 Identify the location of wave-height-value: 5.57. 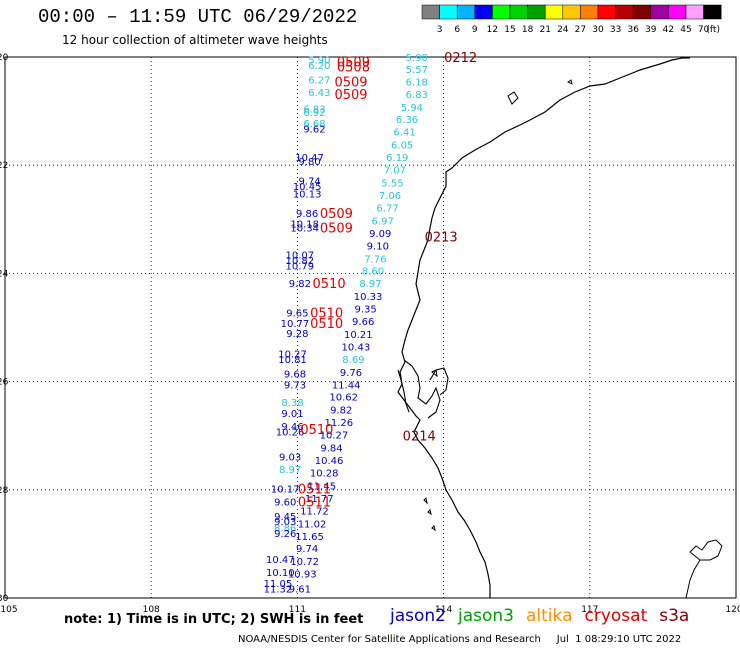
(417, 70).